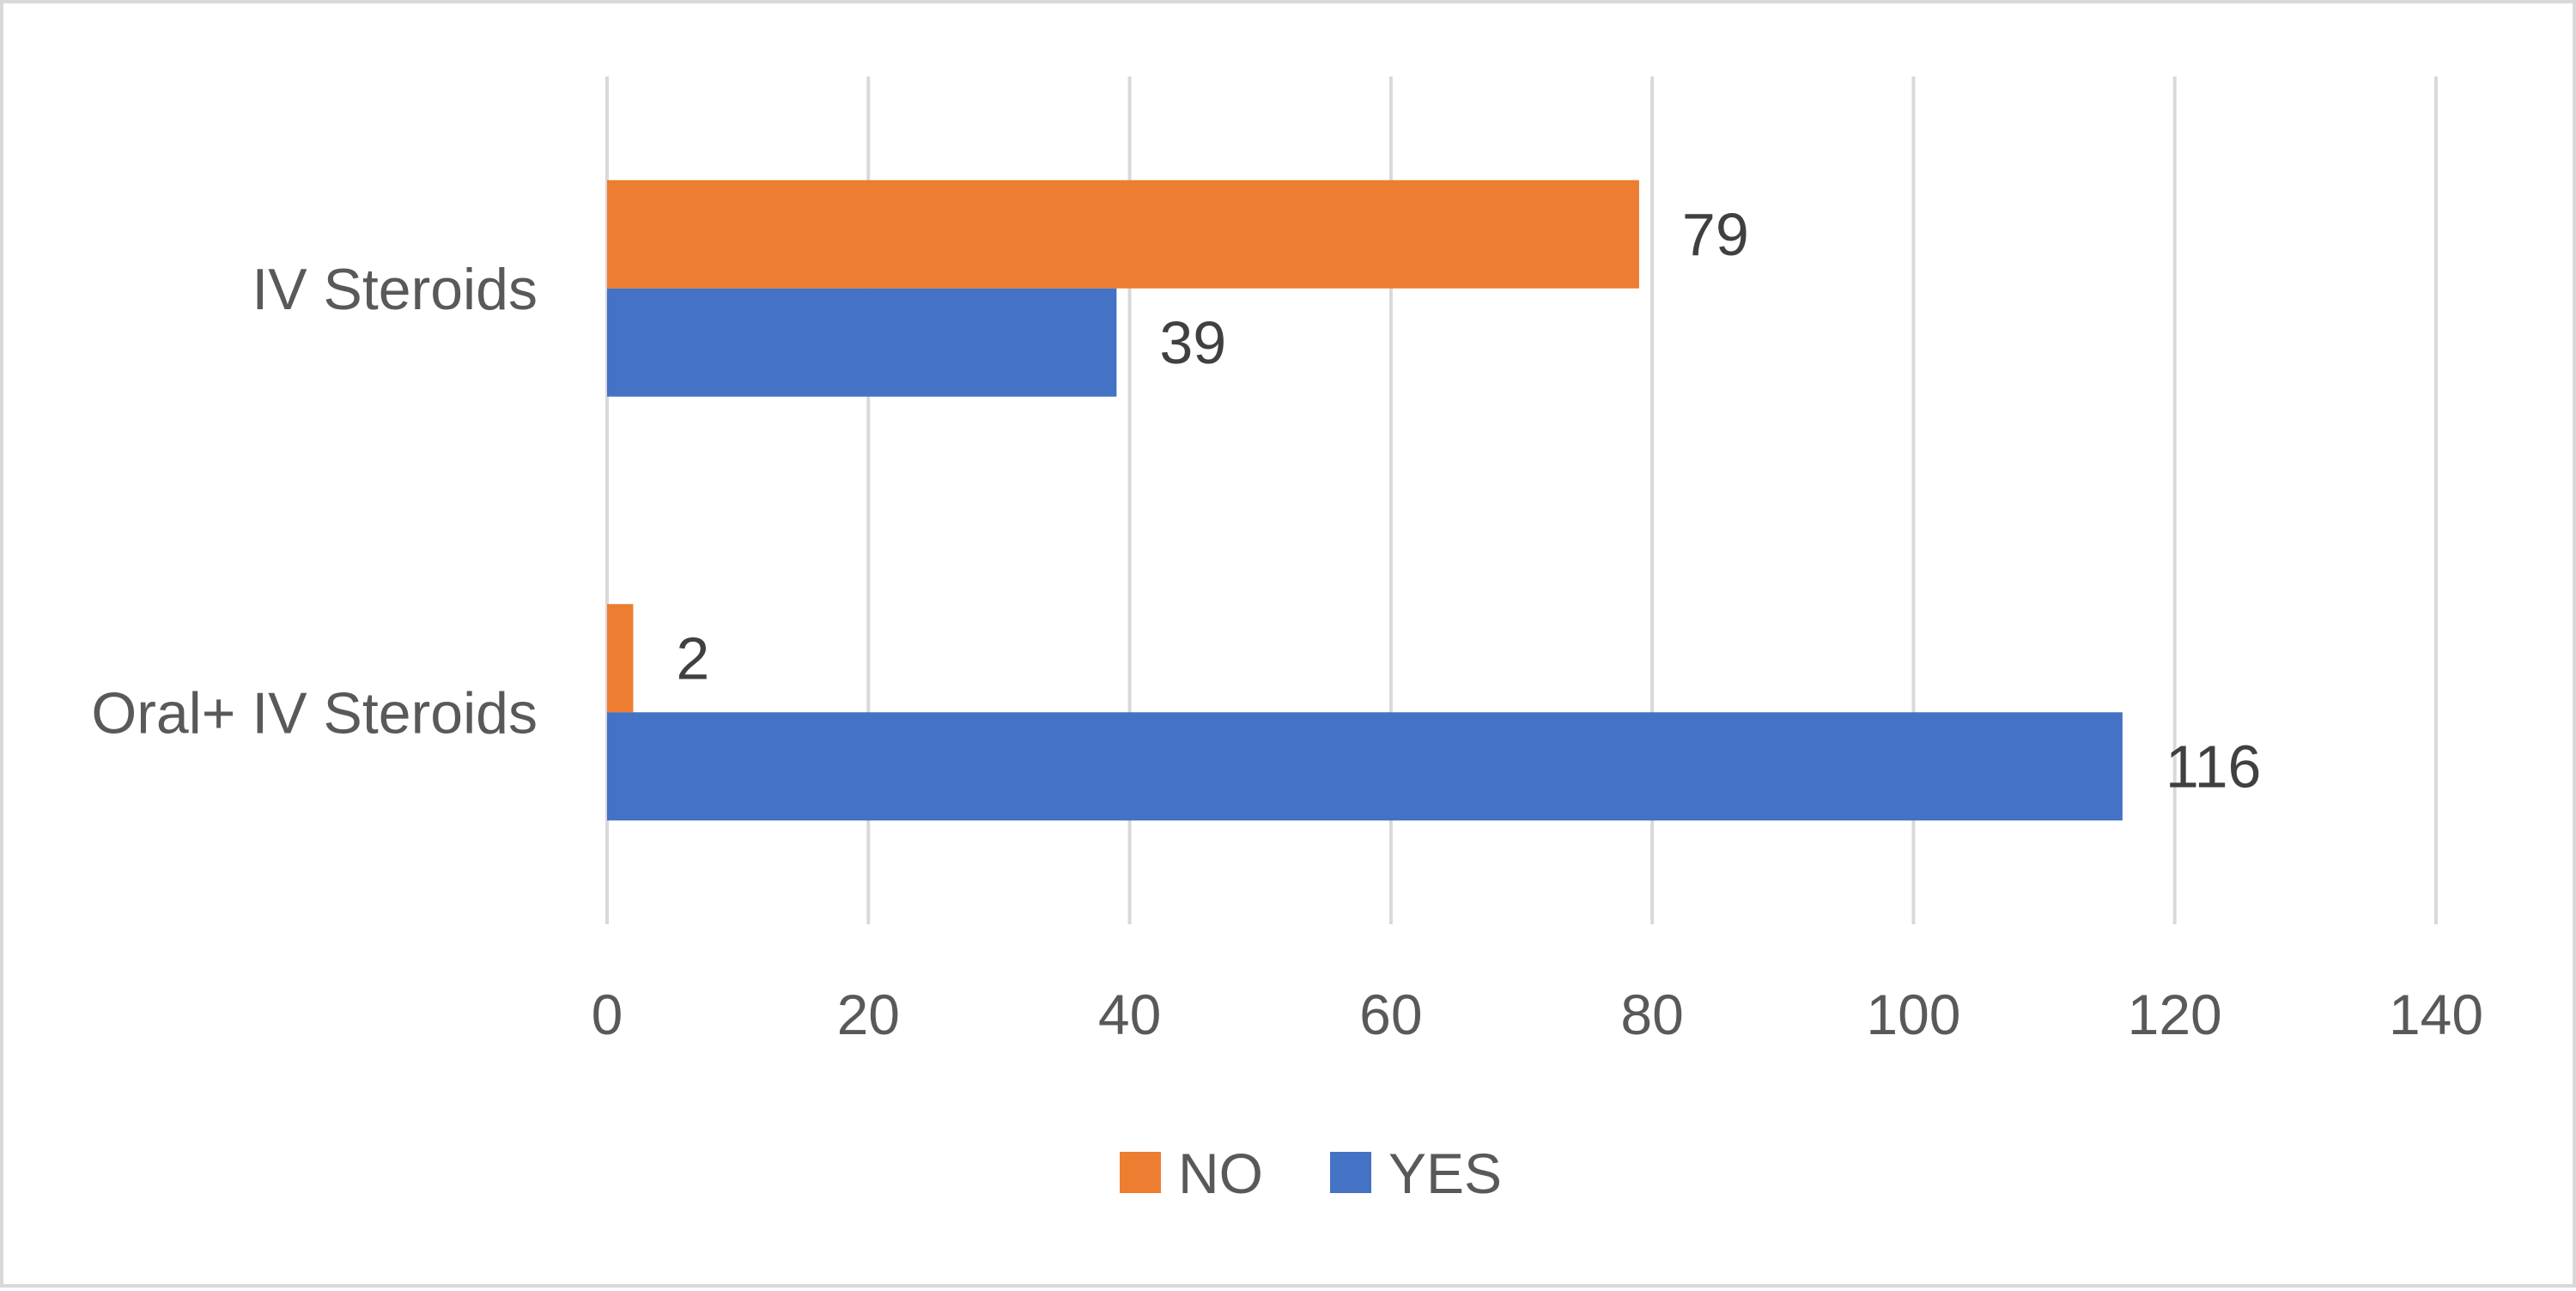  Describe the element at coordinates (1129, 1014) in the screenshot. I see `x-tick-label: 40` at that location.